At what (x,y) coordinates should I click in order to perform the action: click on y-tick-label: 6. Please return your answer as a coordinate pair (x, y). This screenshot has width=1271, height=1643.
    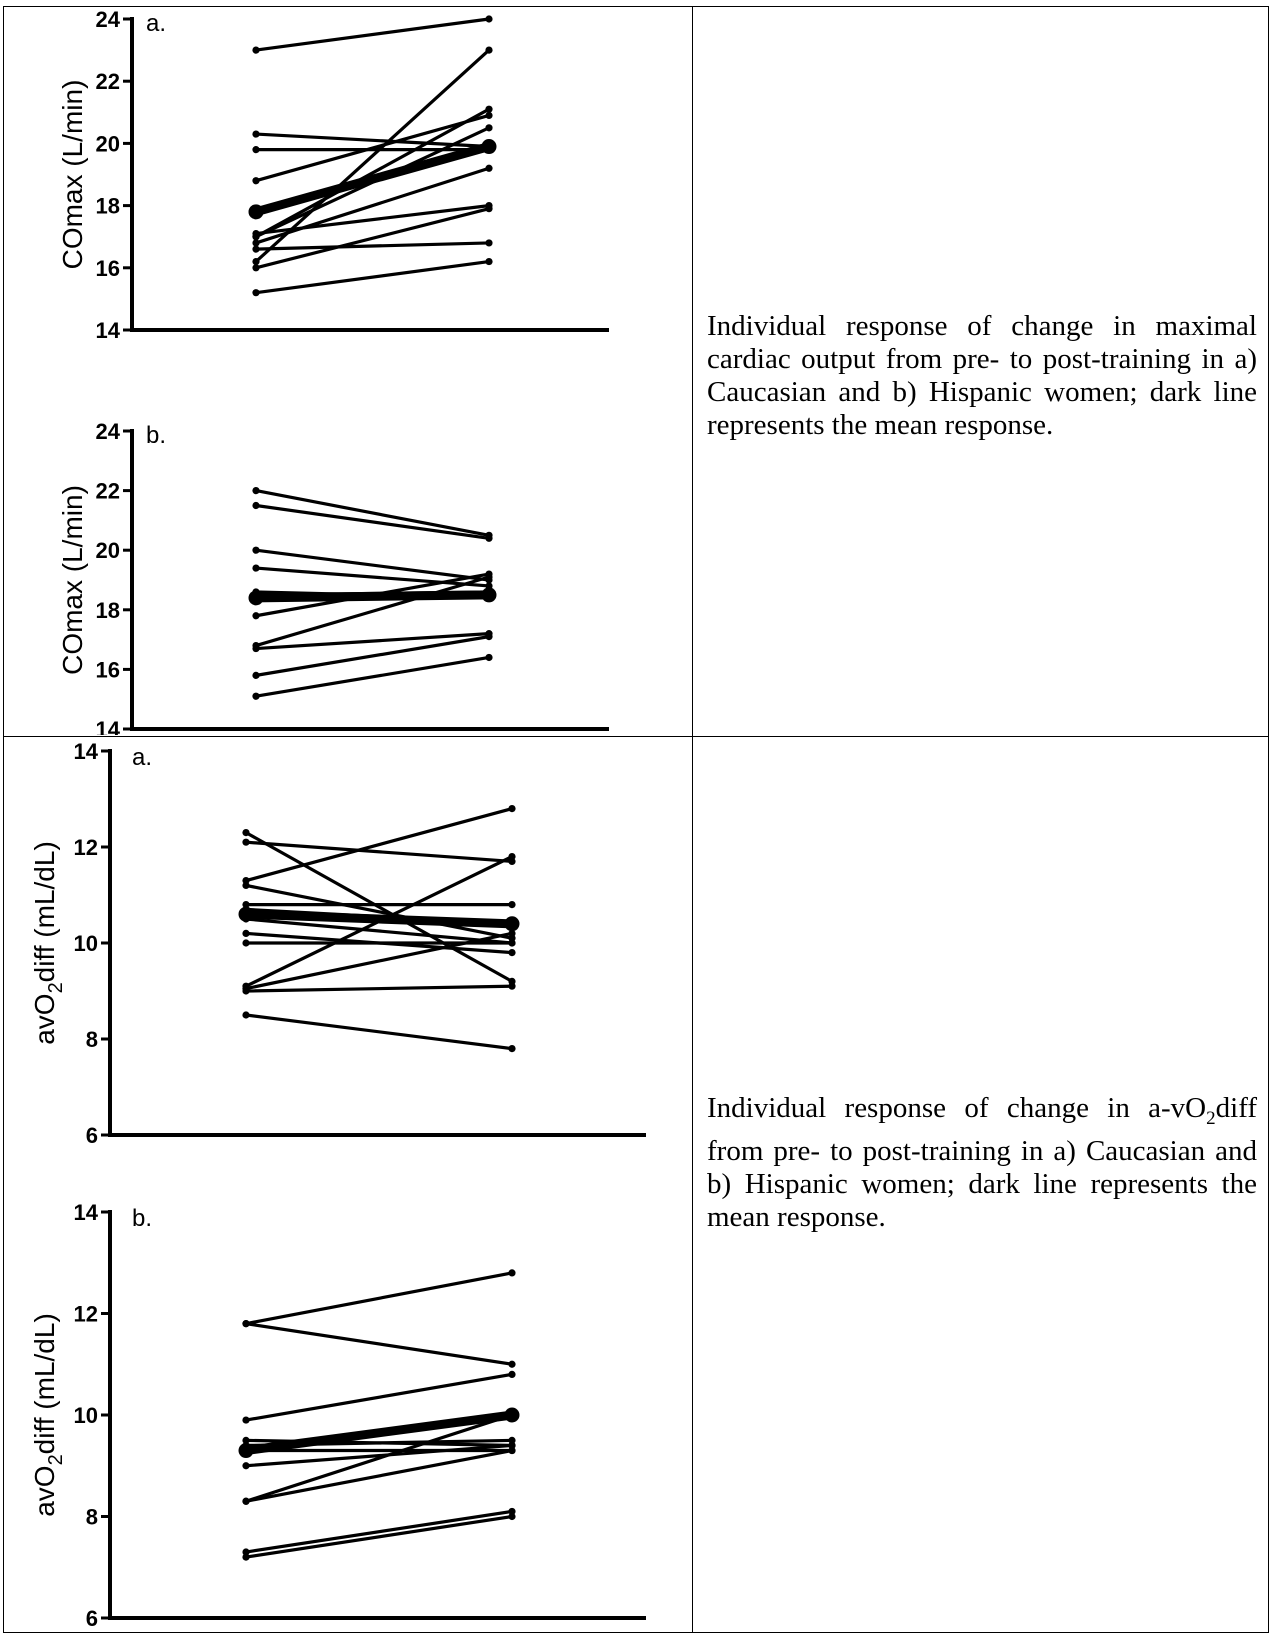
    Looking at the image, I should click on (92, 1135).